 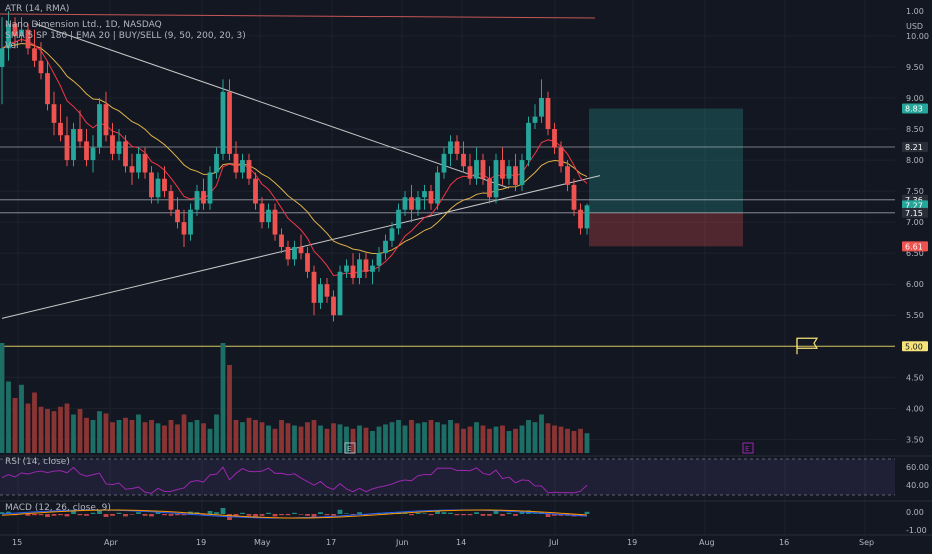 I want to click on atr-legend: ATR (14, RMA), so click(x=39, y=9).